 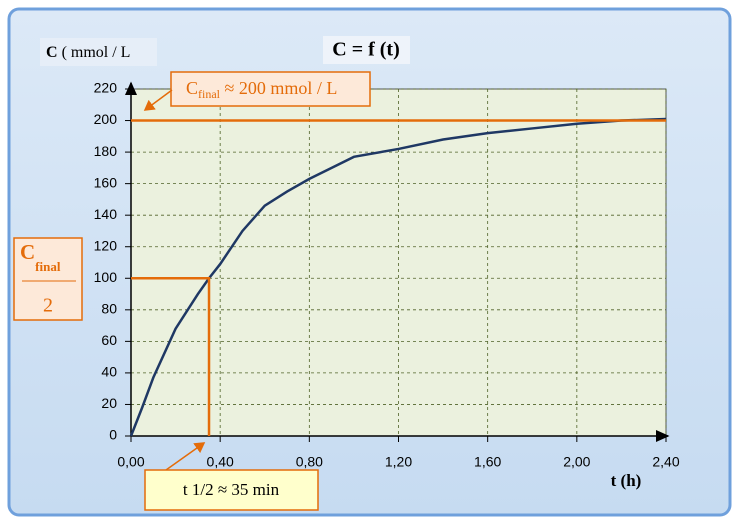 I want to click on x-tick-label: 2,40, so click(x=665, y=462).